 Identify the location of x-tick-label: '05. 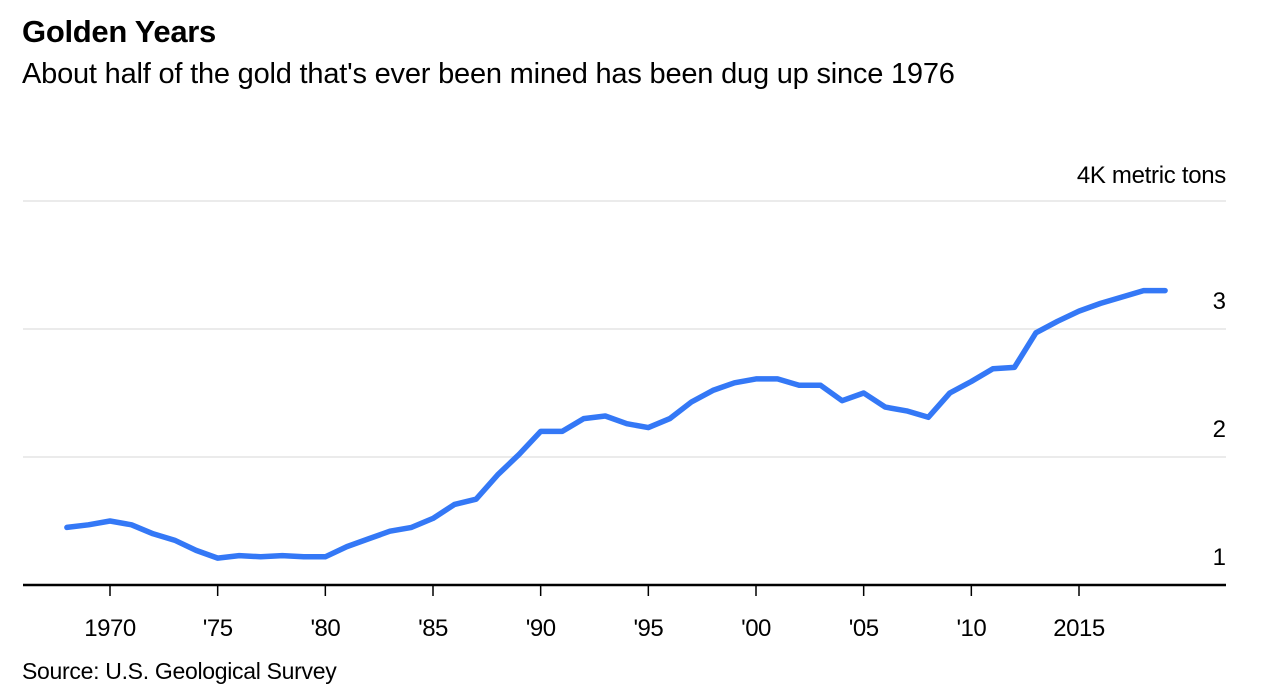
(864, 628).